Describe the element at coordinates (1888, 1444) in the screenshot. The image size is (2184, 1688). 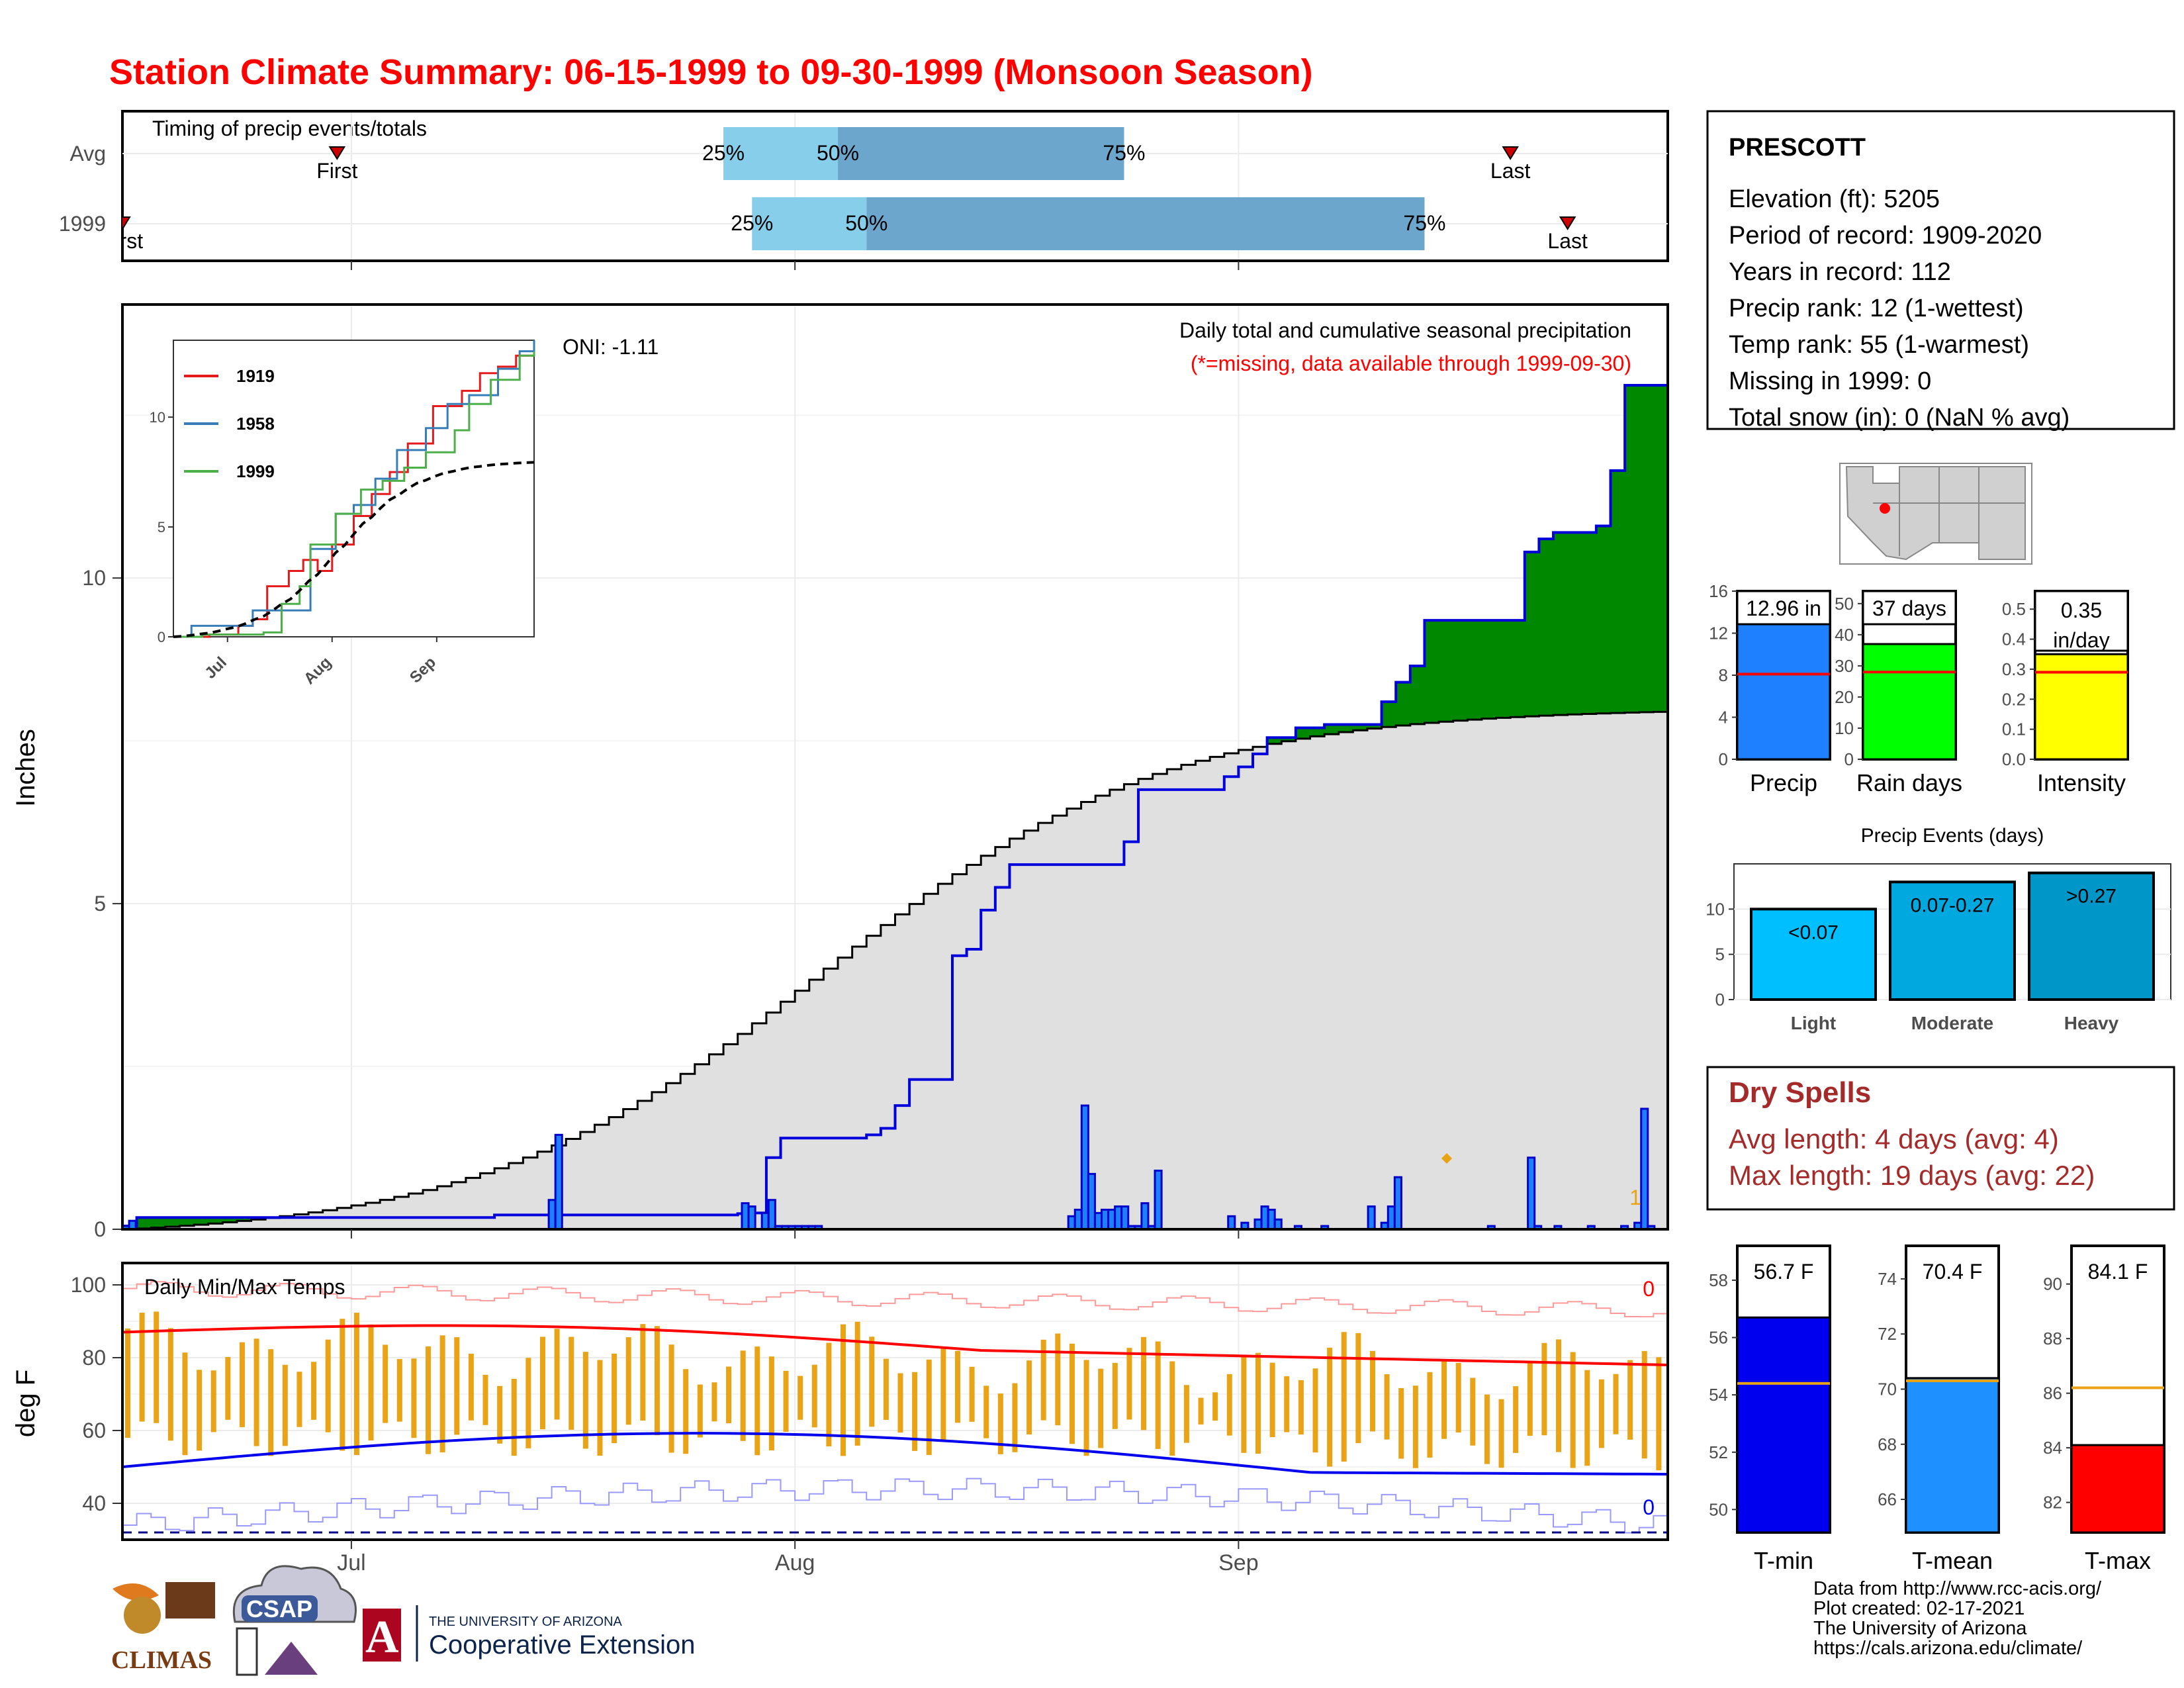
I see `temp-summary-ytick: 68` at that location.